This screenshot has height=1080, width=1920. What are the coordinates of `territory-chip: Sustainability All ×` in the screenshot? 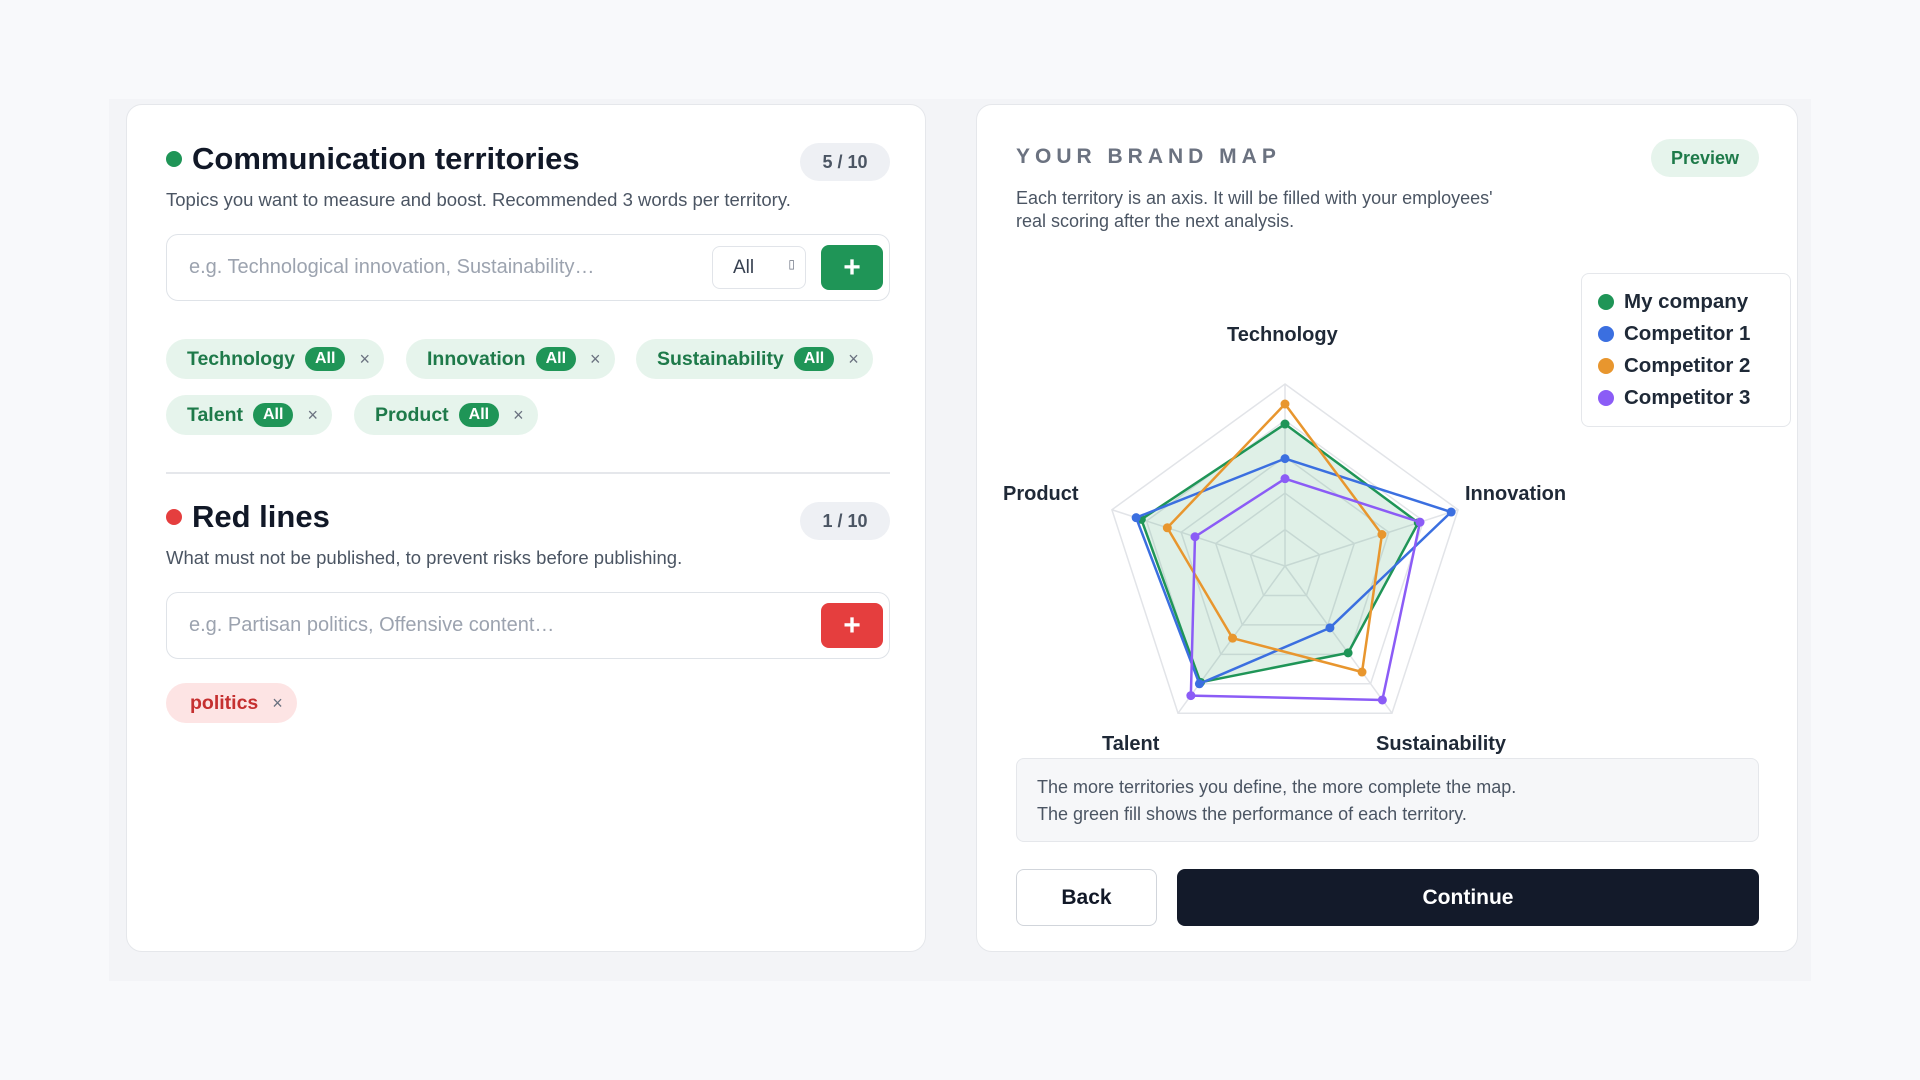 It's located at (754, 359).